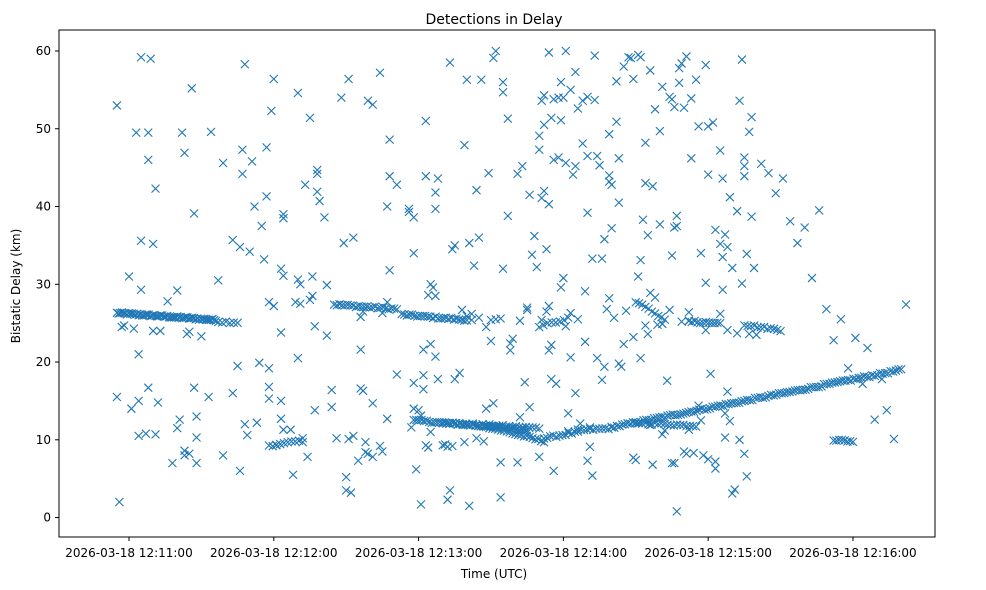  I want to click on x-tick-label: 2026-03-18 12:16:00, so click(852, 553).